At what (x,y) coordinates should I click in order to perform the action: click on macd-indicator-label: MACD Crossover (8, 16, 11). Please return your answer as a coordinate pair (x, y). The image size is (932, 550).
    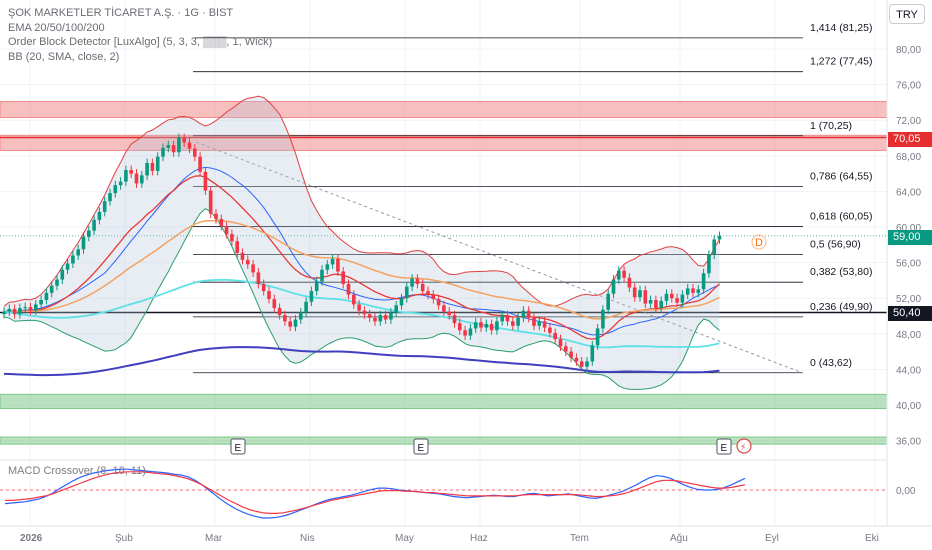
    Looking at the image, I should click on (77, 471).